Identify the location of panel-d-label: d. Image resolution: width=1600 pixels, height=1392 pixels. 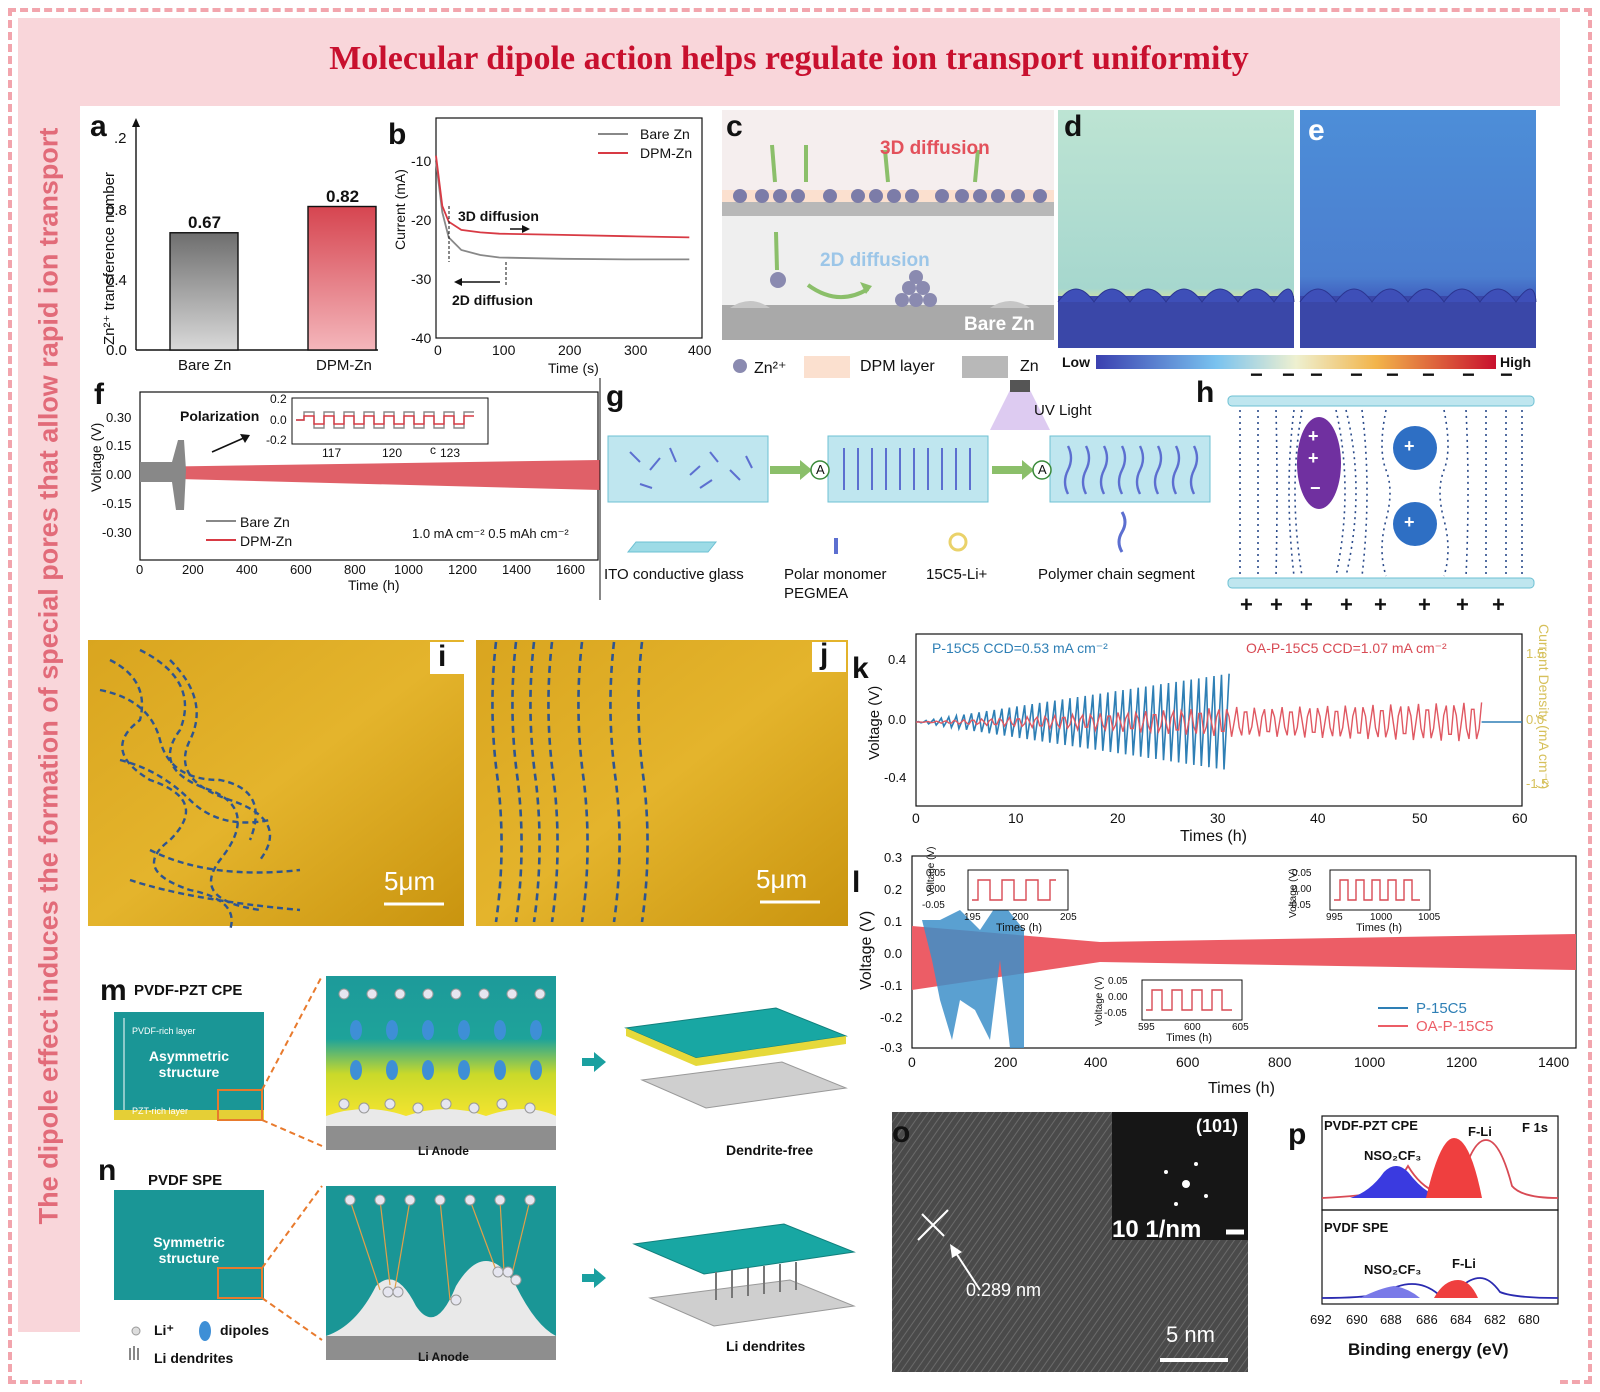
(1073, 126).